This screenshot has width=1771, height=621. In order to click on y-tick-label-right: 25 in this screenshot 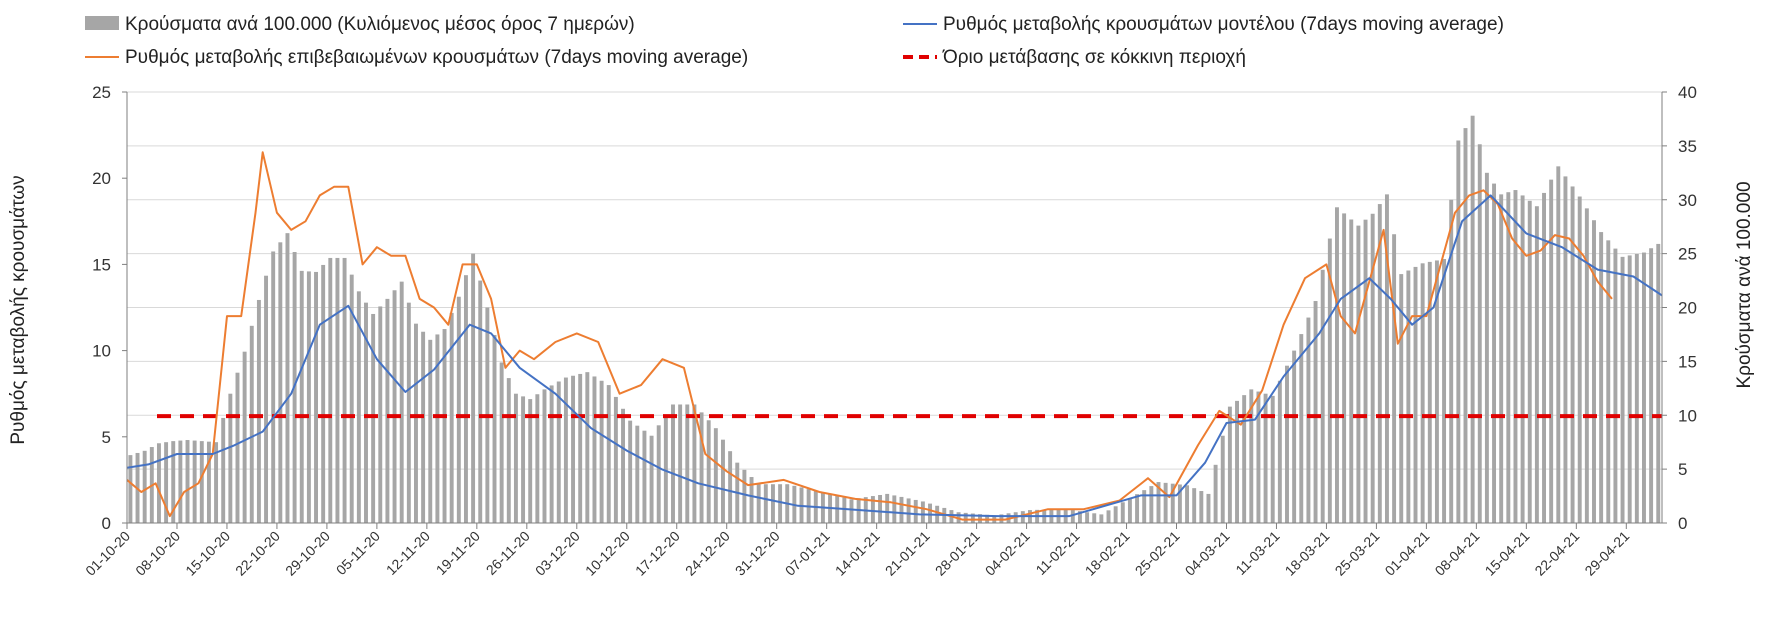, I will do `click(1687, 254)`.